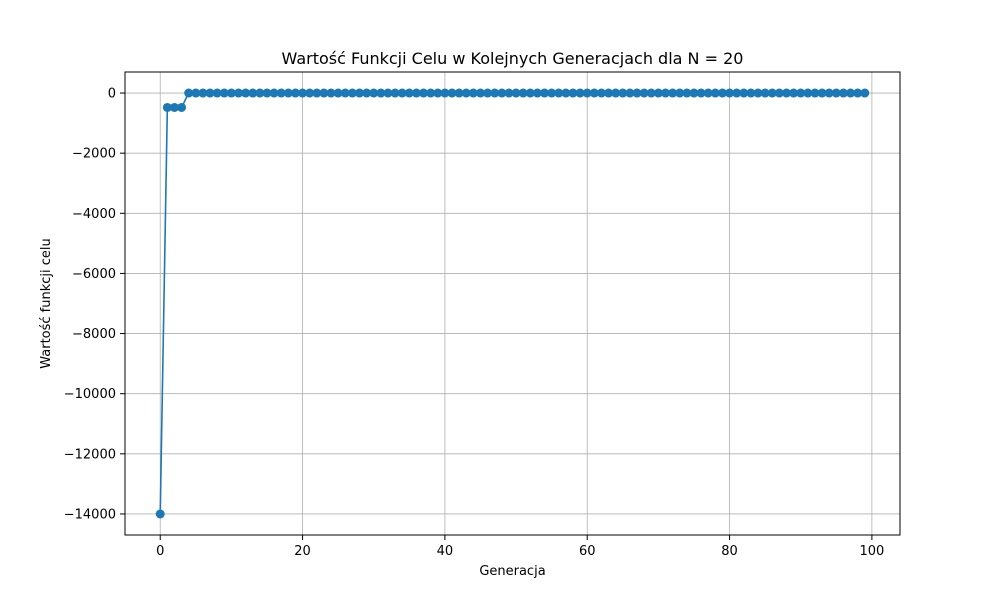  I want to click on y-axis-label: Wartość funkcji celu, so click(46, 303).